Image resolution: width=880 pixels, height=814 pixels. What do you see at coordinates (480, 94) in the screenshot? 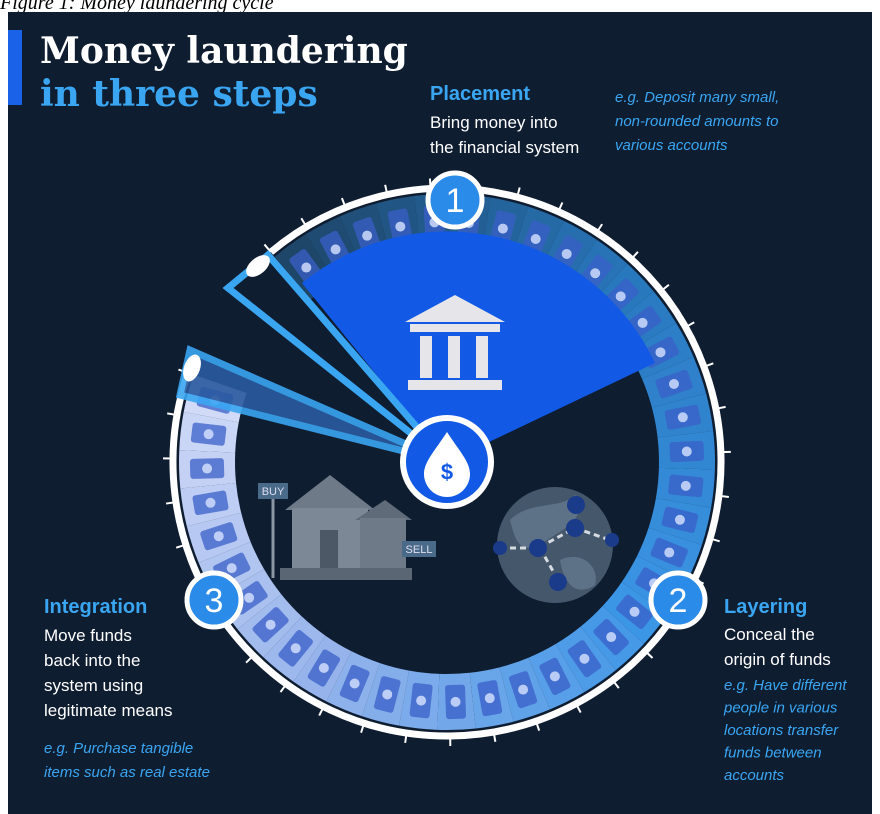
I see `step-name: Placement` at bounding box center [480, 94].